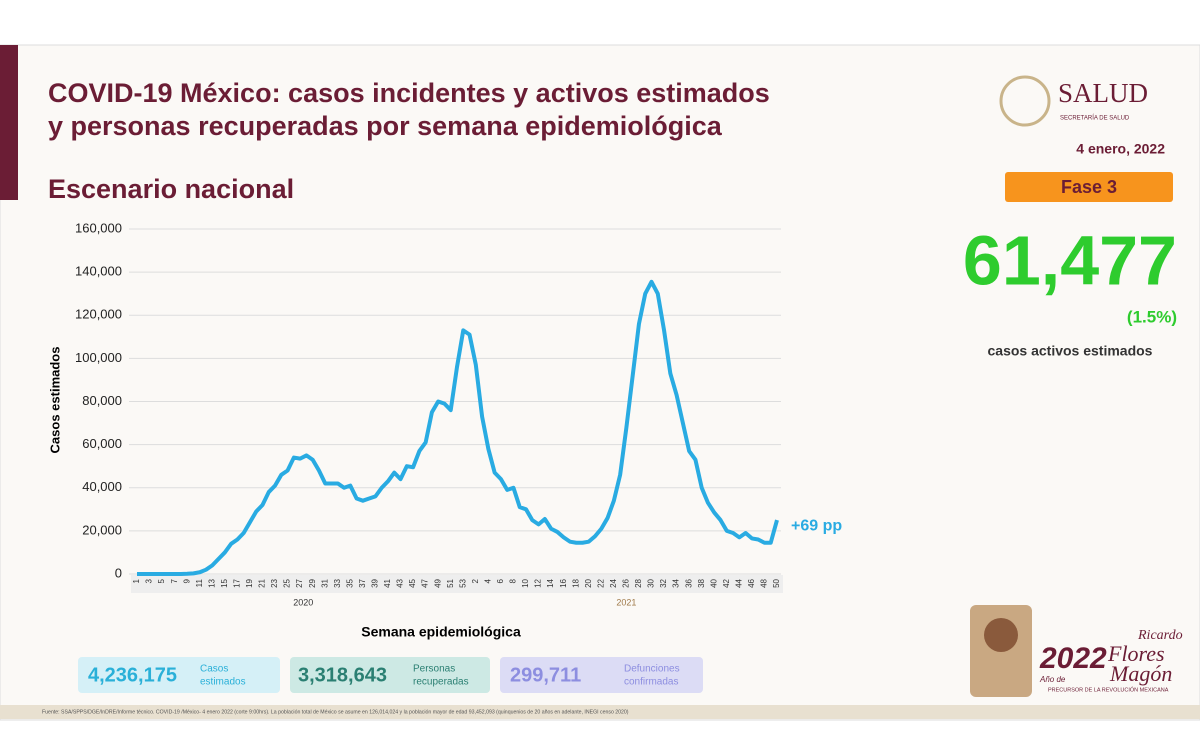 This screenshot has width=1200, height=755. Describe the element at coordinates (1095, 118) in the screenshot. I see `logo-sub: SECRETARÍA DE SALUD` at that location.